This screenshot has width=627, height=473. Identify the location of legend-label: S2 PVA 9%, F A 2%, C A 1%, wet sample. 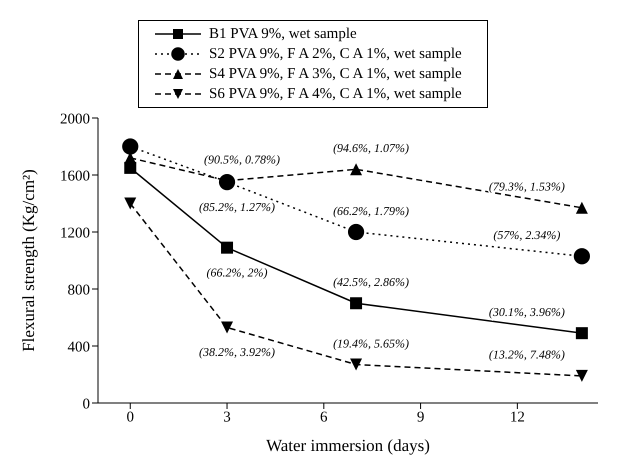
(335, 54).